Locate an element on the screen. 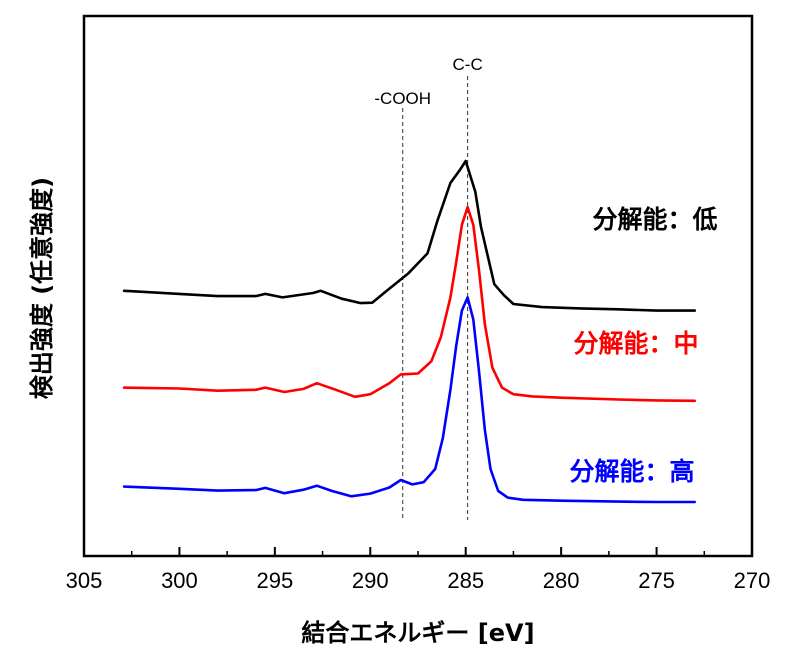 The height and width of the screenshot is (664, 800). x-tick-label: 305 is located at coordinates (84, 580).